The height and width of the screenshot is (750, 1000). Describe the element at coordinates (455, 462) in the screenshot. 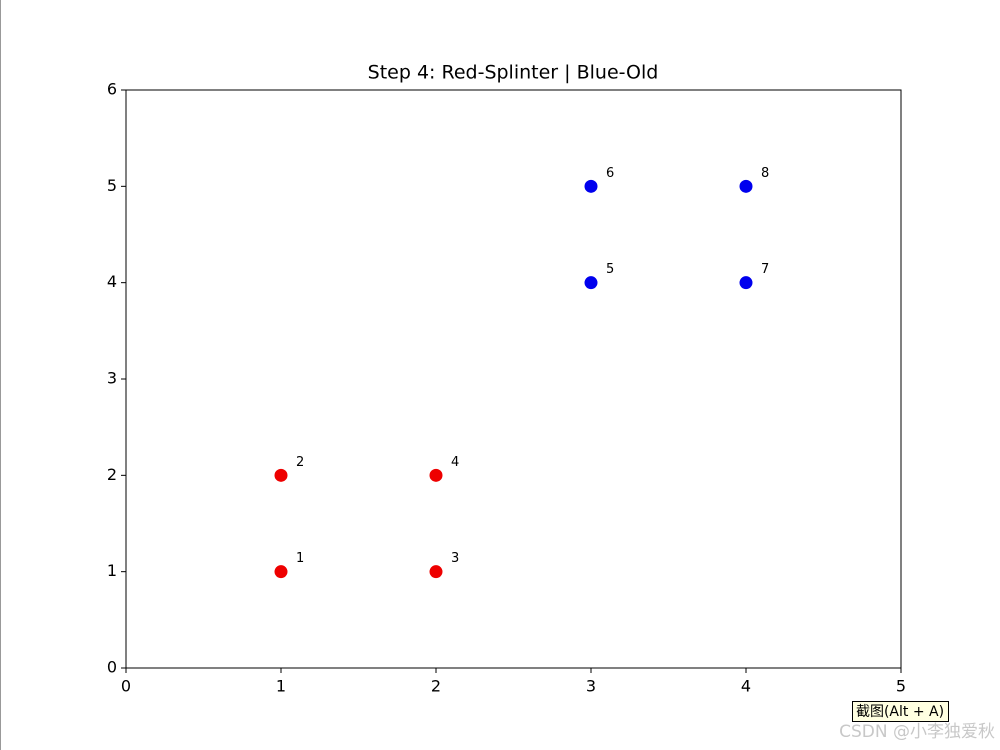

I see `point-label: 4` at that location.